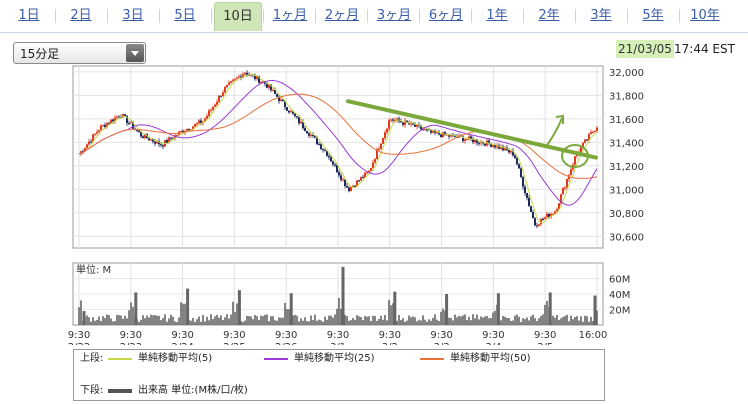 This screenshot has width=748, height=404. I want to click on period-tab-bar: 1日 2日 3日 5日 10日 1ヶ月 2ヶ月 3ヶ月 6ヶ月 1年 2年 3年 5年 10年, so click(374, 16).